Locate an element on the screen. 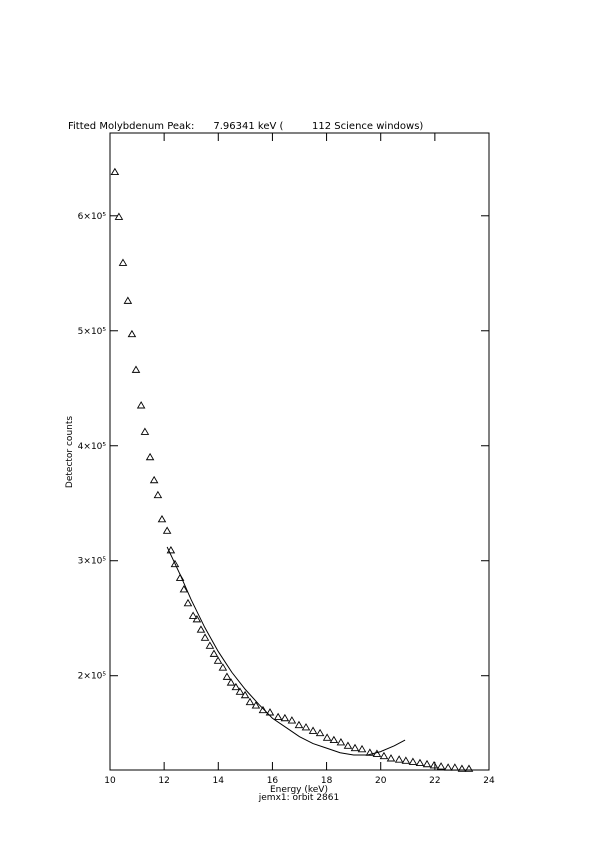  x-tick-label: 16 is located at coordinates (273, 781).